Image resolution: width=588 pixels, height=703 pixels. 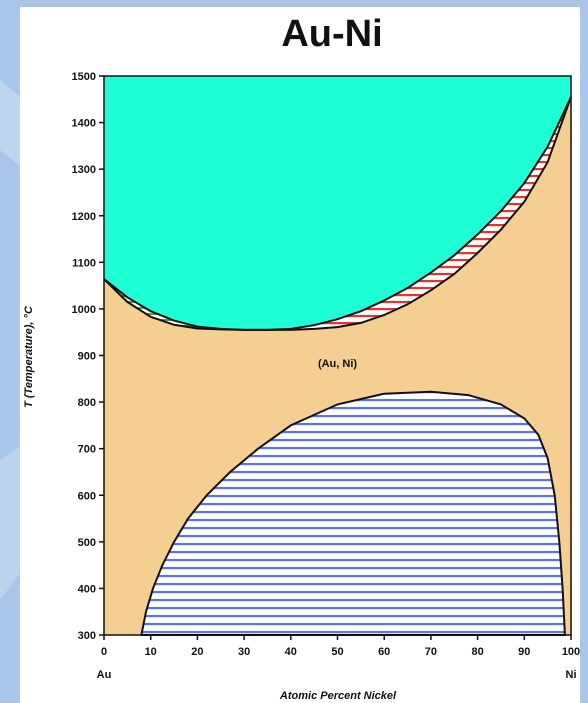 I want to click on y-axis-label: T (Temperature), °C, so click(x=29, y=356).